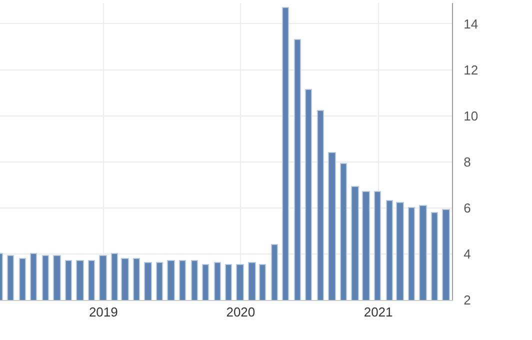 The image size is (532, 340). Describe the element at coordinates (467, 300) in the screenshot. I see `y-tick-label: 2` at that location.